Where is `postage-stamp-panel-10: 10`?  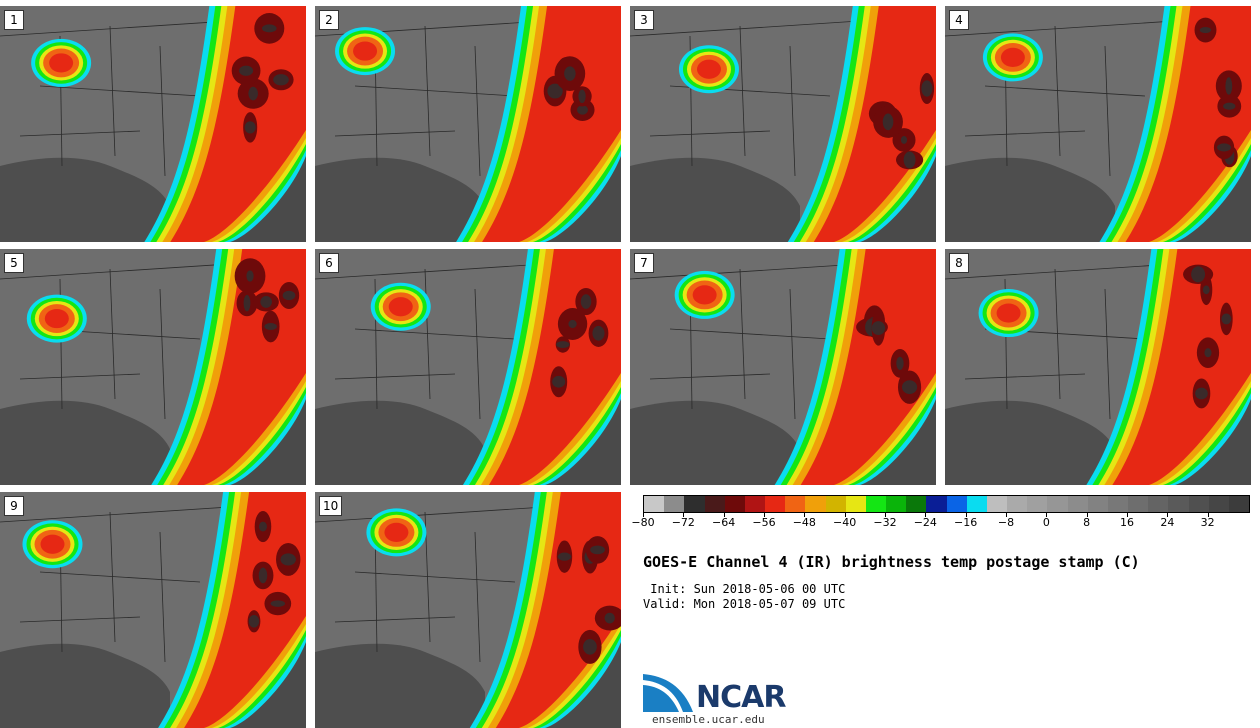 postage-stamp-panel-10: 10 is located at coordinates (468, 610).